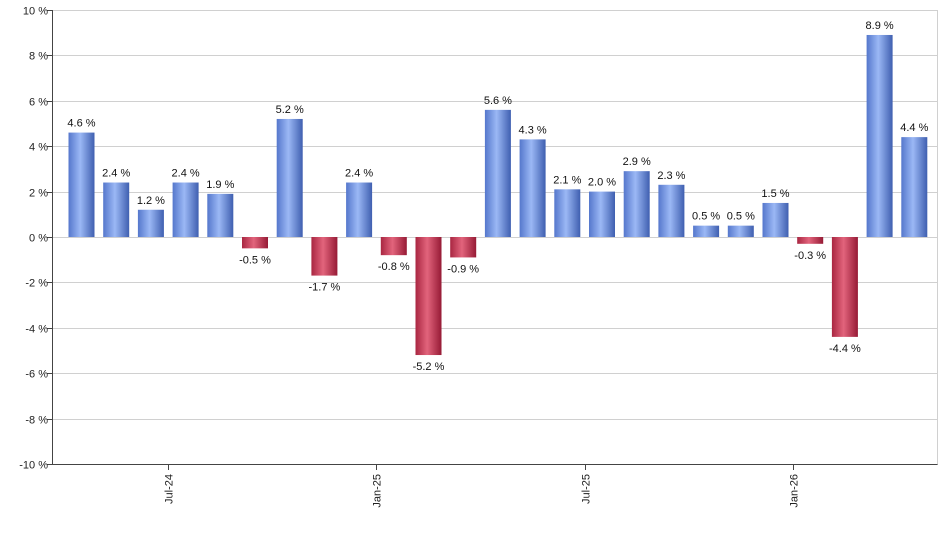 This screenshot has width=940, height=550. Describe the element at coordinates (38, 103) in the screenshot. I see `y-tick-label: 6 %` at that location.